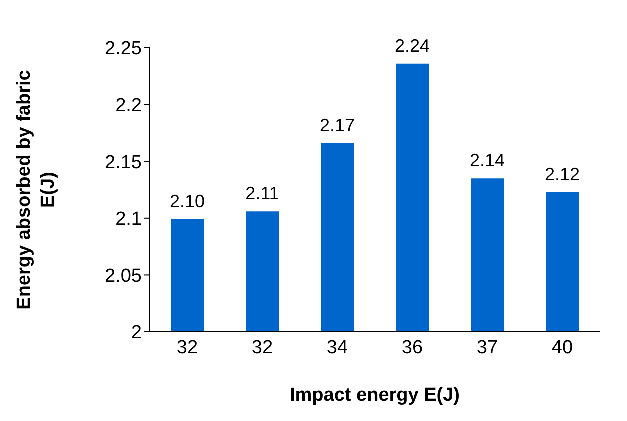 The width and height of the screenshot is (627, 421). What do you see at coordinates (488, 160) in the screenshot?
I see `data-label: 2.14` at bounding box center [488, 160].